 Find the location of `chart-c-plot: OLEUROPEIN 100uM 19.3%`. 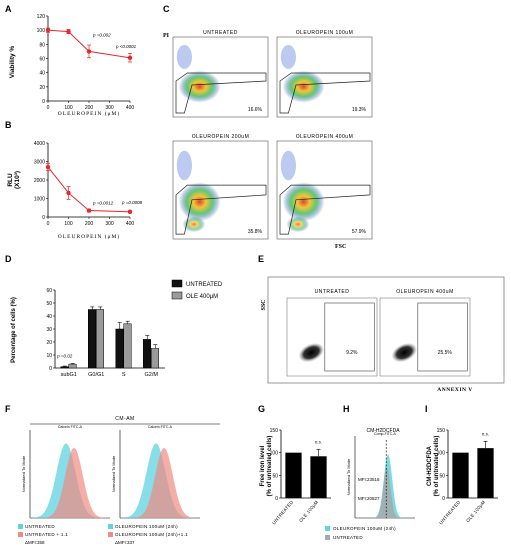

chart-c-plot: OLEUROPEIN 100uM 19.3% is located at coordinates (324, 74).